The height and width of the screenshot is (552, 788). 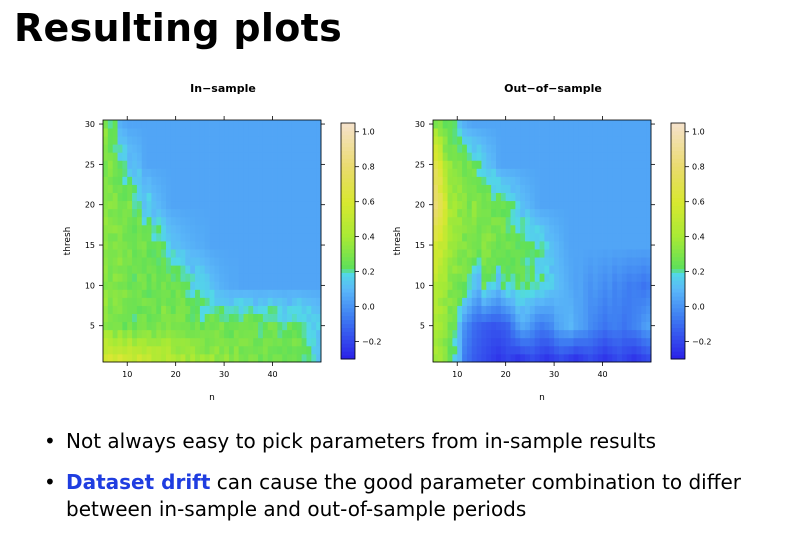 I want to click on slide-title: Resulting plots, so click(x=178, y=28).